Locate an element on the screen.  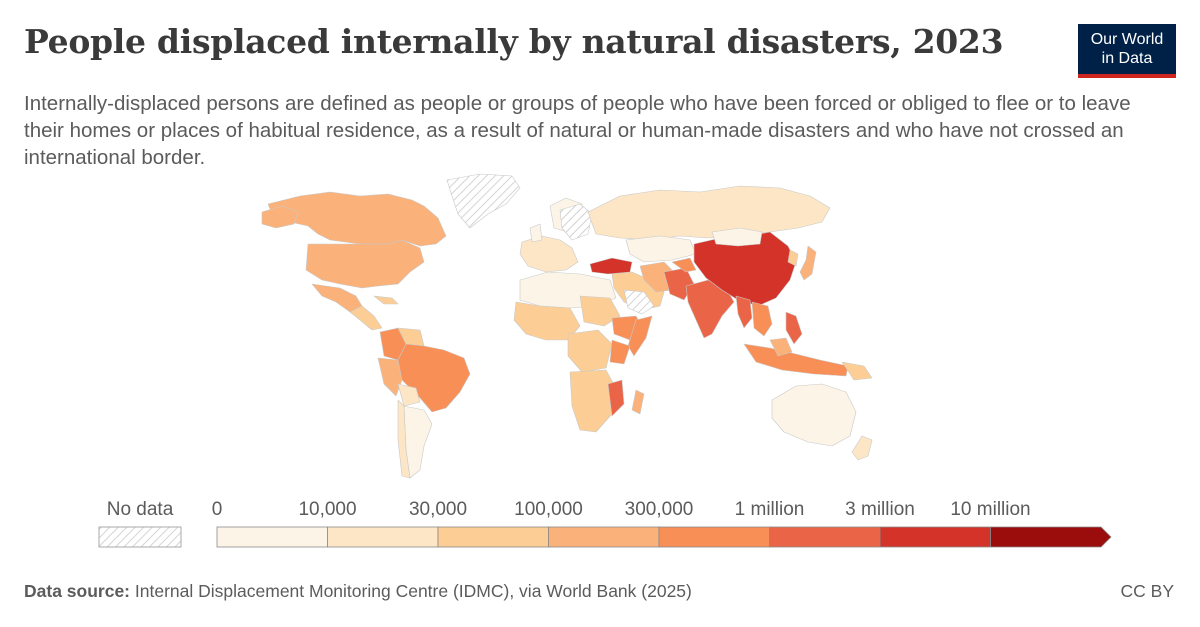
logo-line-1: Our World is located at coordinates (1127, 39).